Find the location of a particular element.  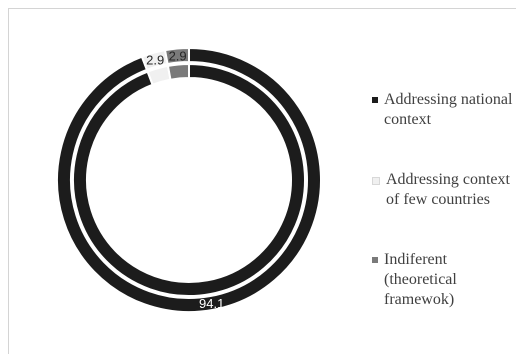

legend-swatch-national is located at coordinates (375, 100).